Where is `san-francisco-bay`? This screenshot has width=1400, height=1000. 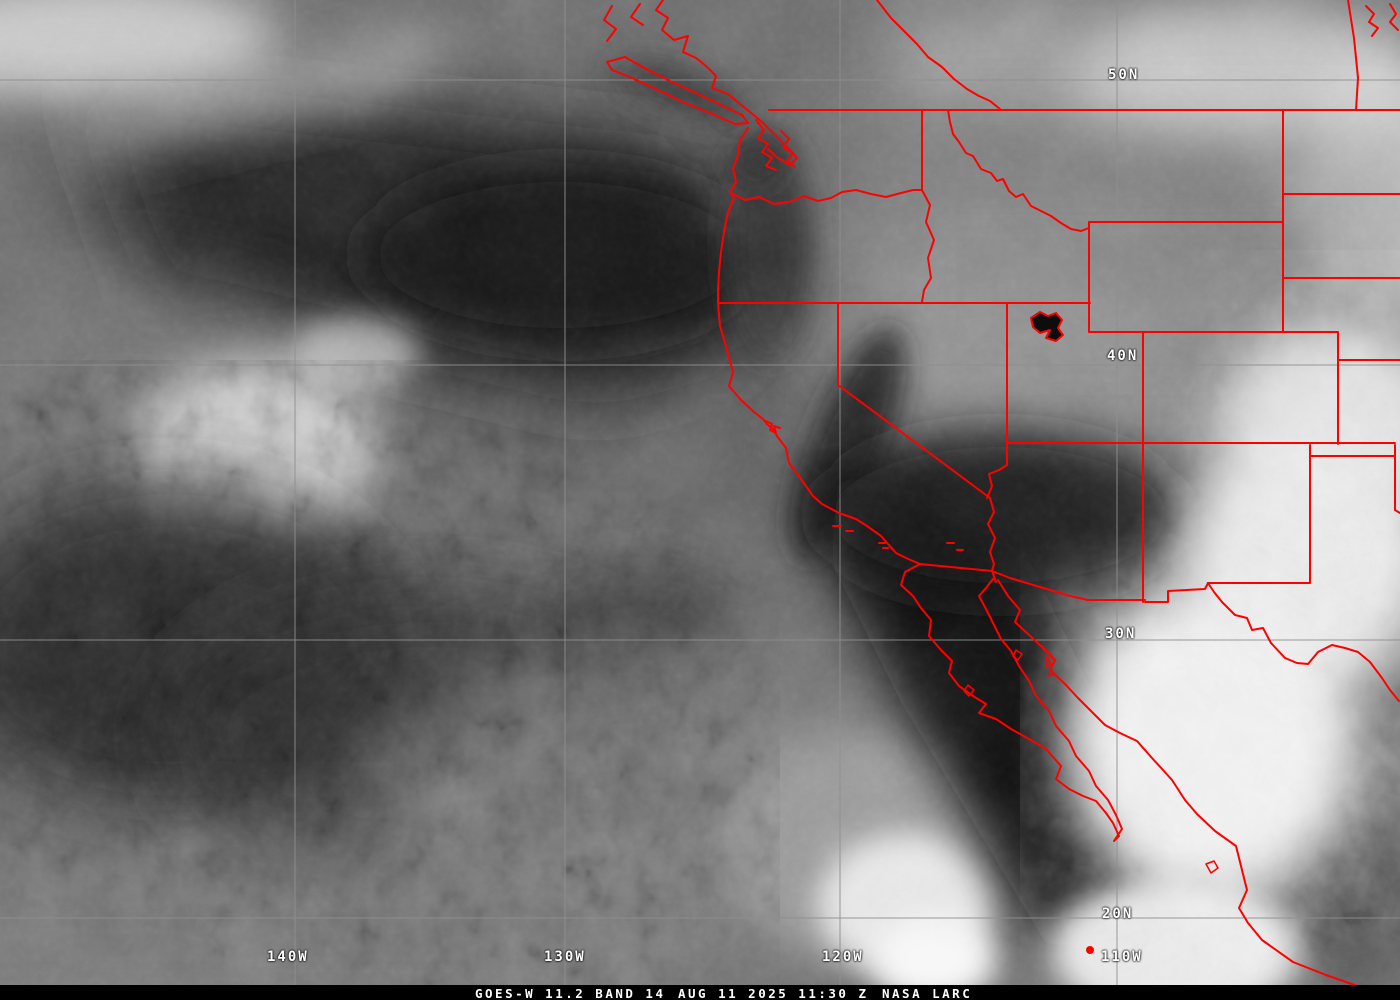
san-francisco-bay is located at coordinates (773, 427).